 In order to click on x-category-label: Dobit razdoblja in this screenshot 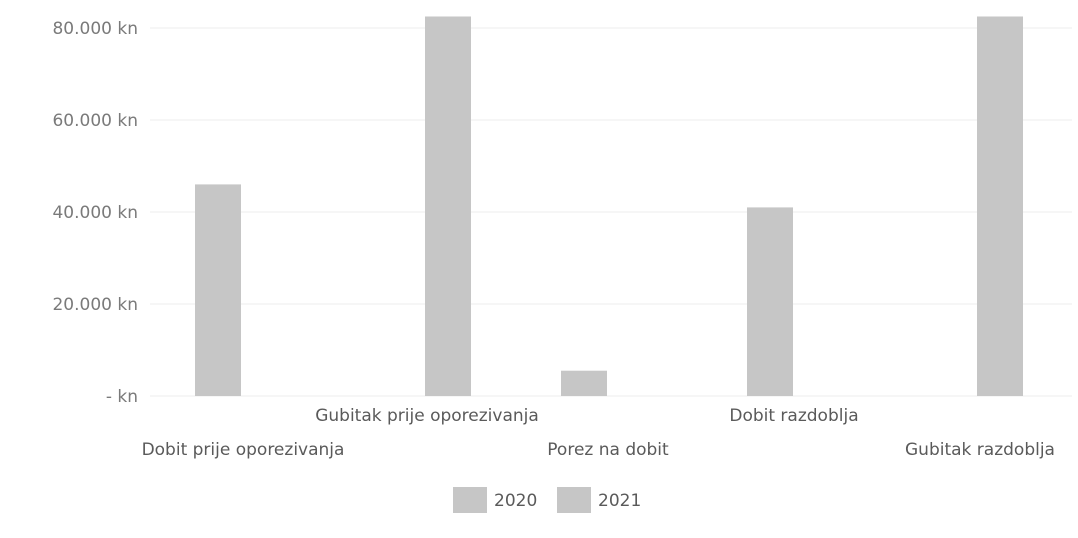, I will do `click(793, 416)`.